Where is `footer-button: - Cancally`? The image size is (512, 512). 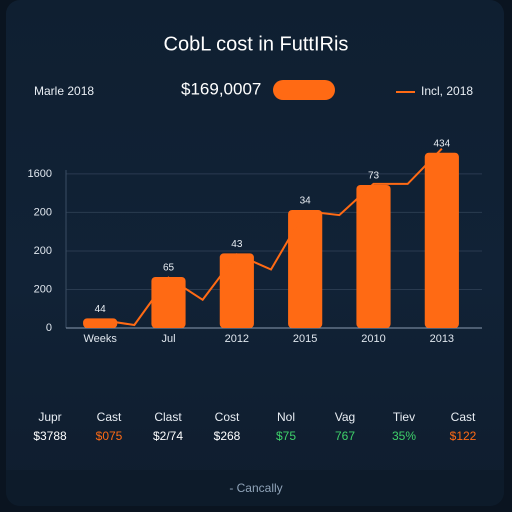 footer-button: - Cancally is located at coordinates (255, 488).